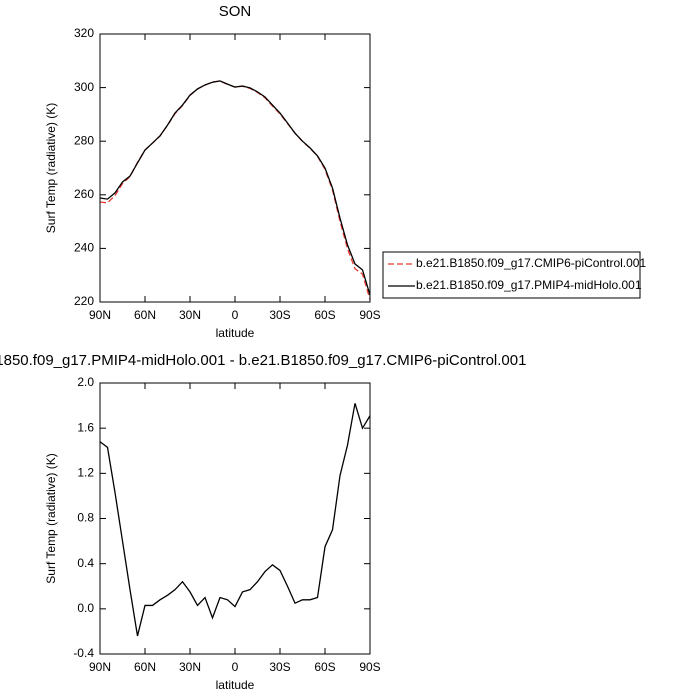 This screenshot has width=700, height=700. I want to click on plot-frame, so click(235, 168).